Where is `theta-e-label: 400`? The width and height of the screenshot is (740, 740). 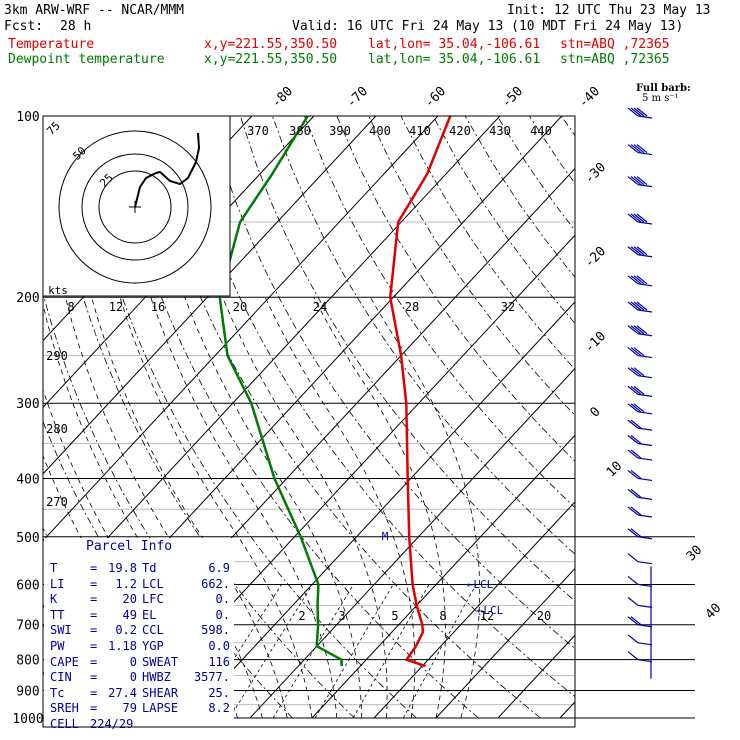
theta-e-label: 400 is located at coordinates (380, 131).